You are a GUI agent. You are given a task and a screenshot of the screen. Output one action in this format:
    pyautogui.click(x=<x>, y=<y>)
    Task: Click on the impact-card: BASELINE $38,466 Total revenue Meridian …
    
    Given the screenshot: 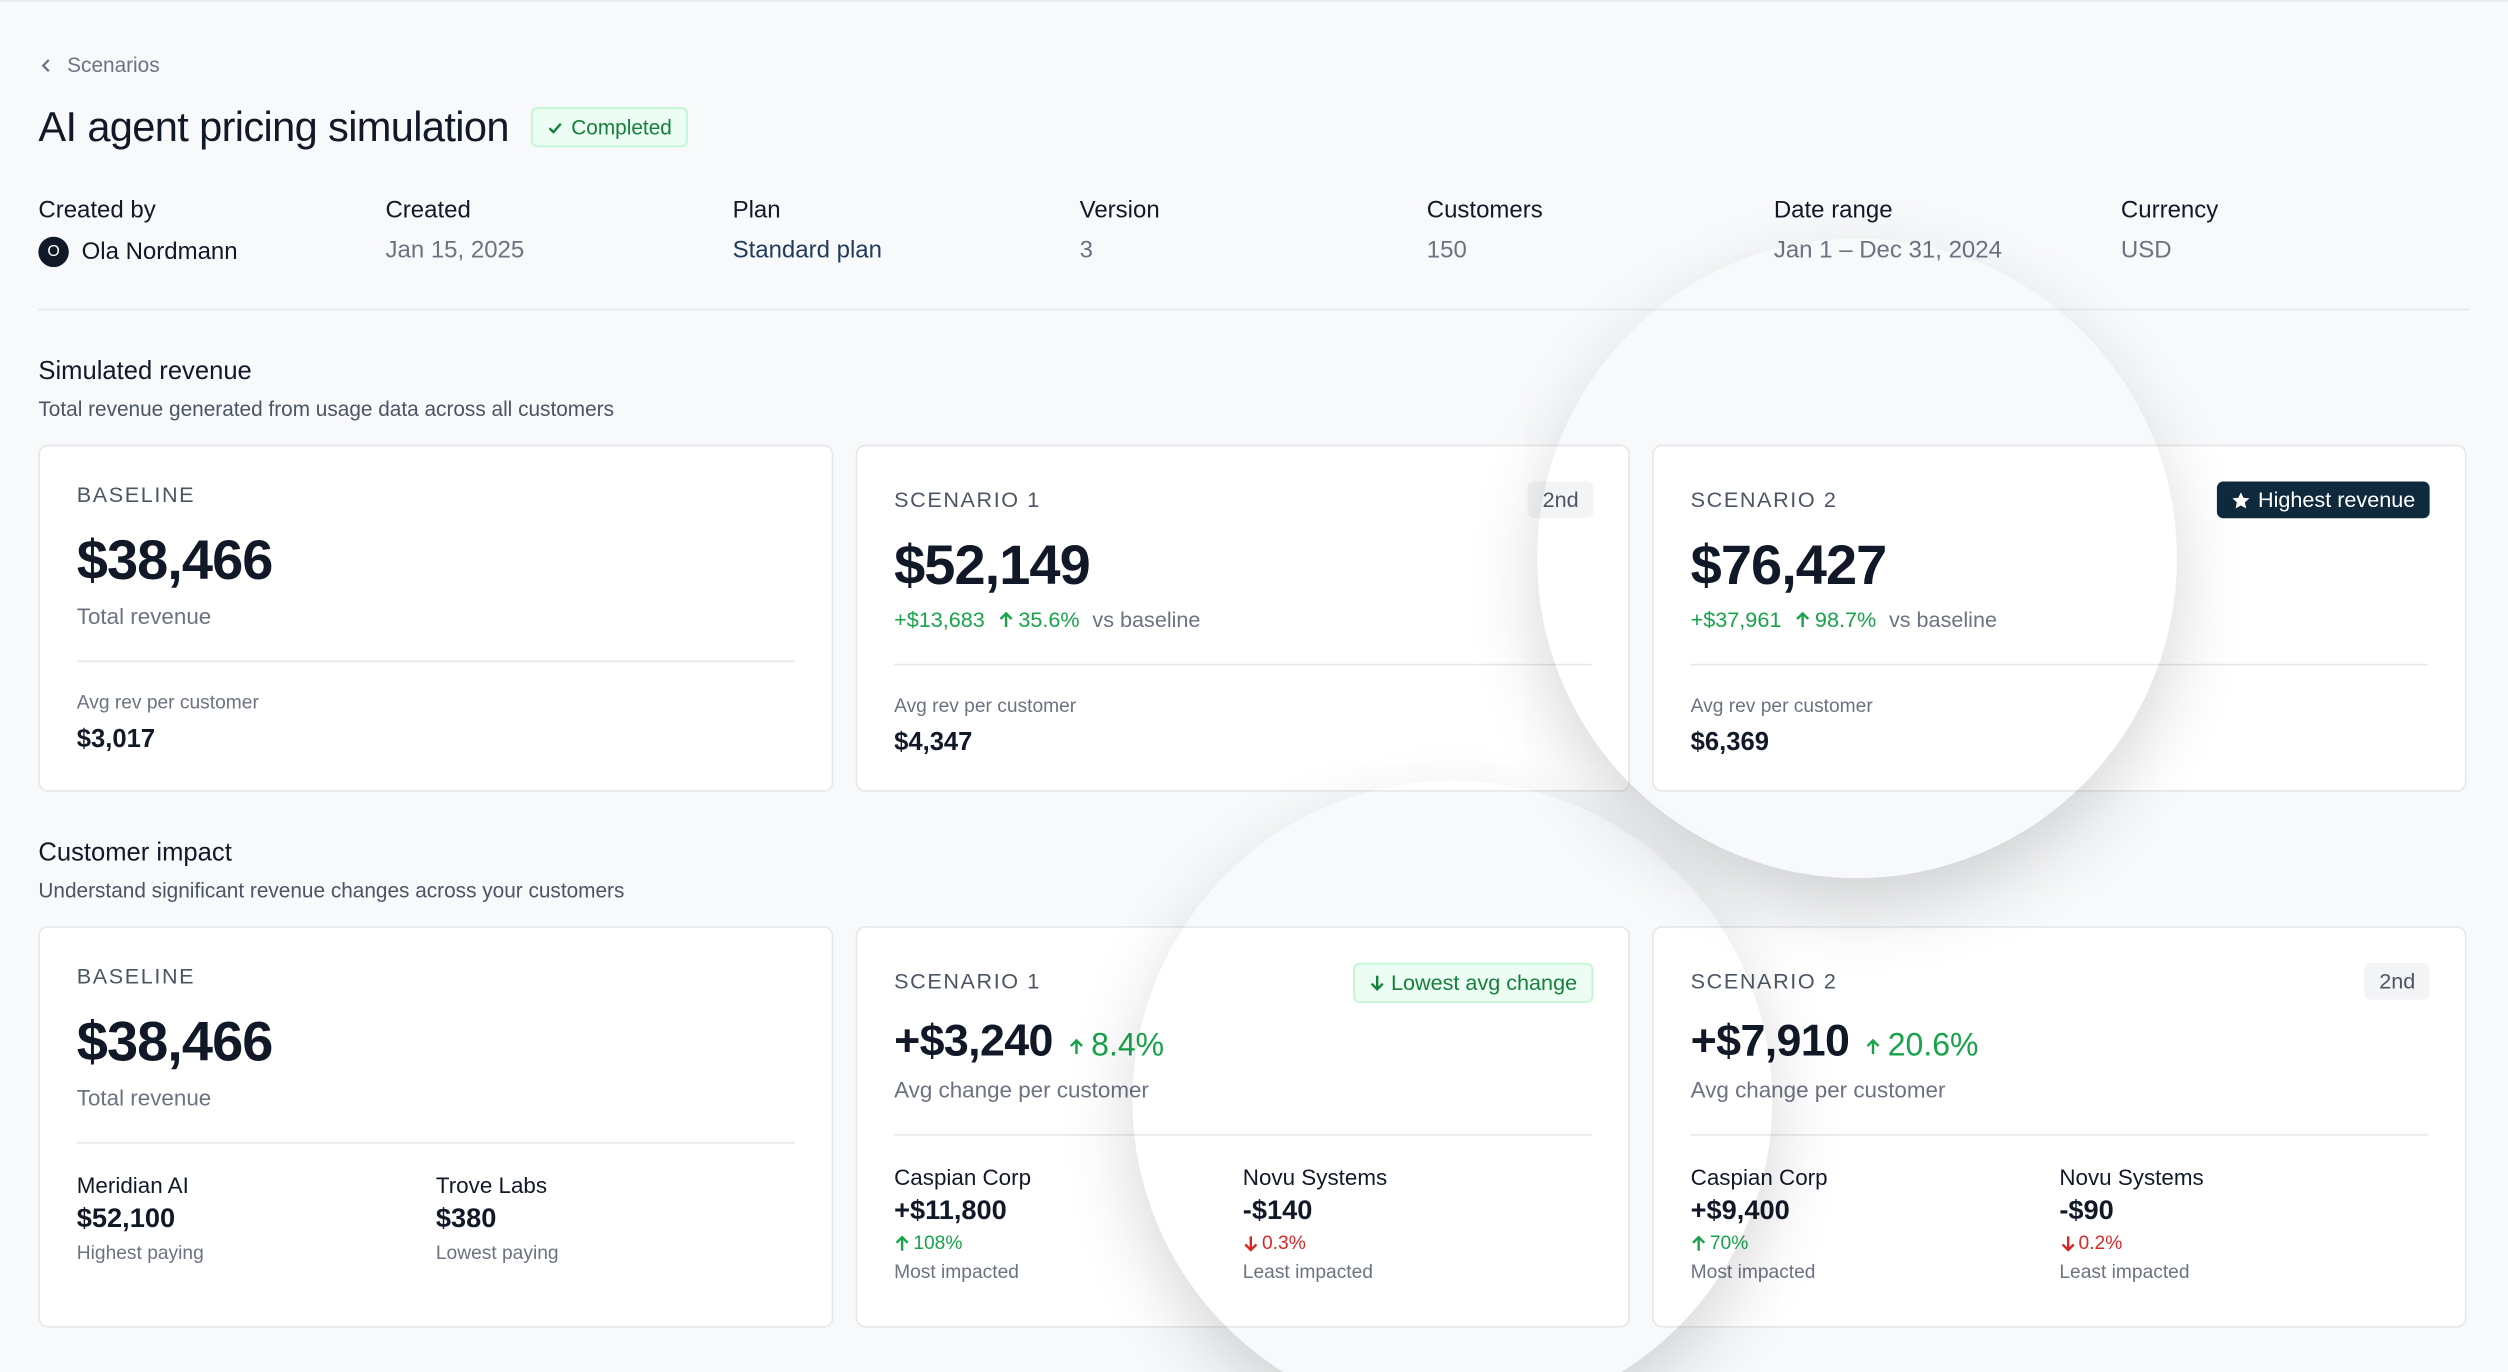 What is the action you would take?
    pyautogui.click(x=436, y=1127)
    